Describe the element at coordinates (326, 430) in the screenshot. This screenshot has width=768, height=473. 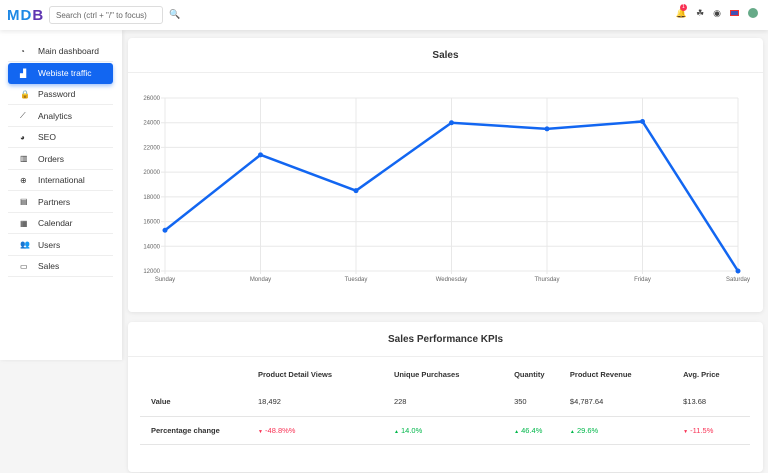
I see `kpi-cell: ▼ -48.8%%` at that location.